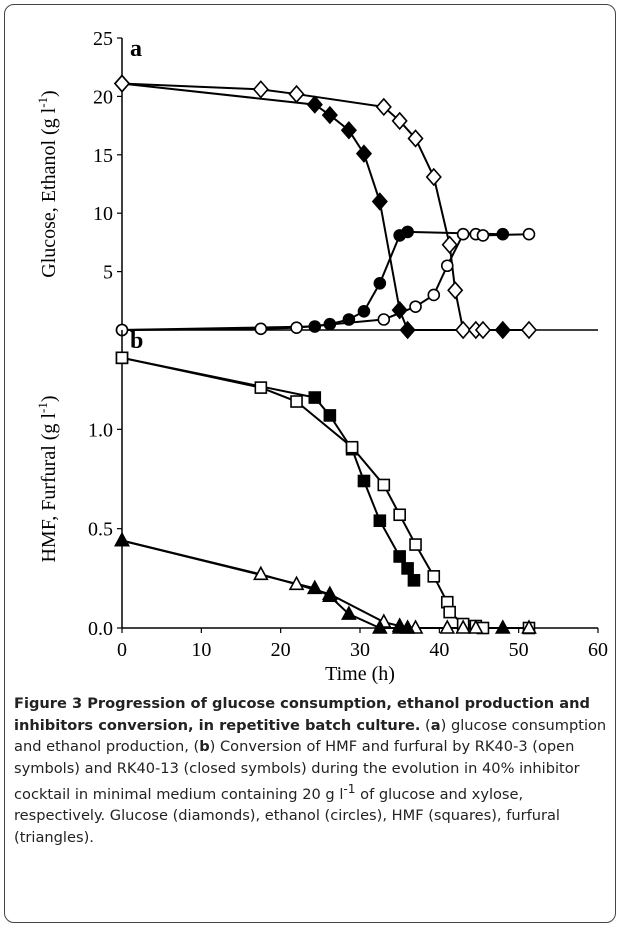 The width and height of the screenshot is (625, 933). What do you see at coordinates (435, 725) in the screenshot?
I see `caption-text: a` at bounding box center [435, 725].